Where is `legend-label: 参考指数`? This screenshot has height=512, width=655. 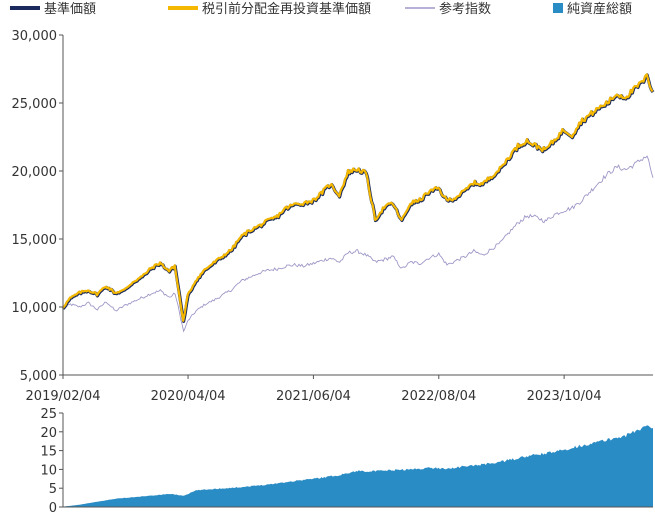 legend-label: 参考指数 is located at coordinates (465, 9).